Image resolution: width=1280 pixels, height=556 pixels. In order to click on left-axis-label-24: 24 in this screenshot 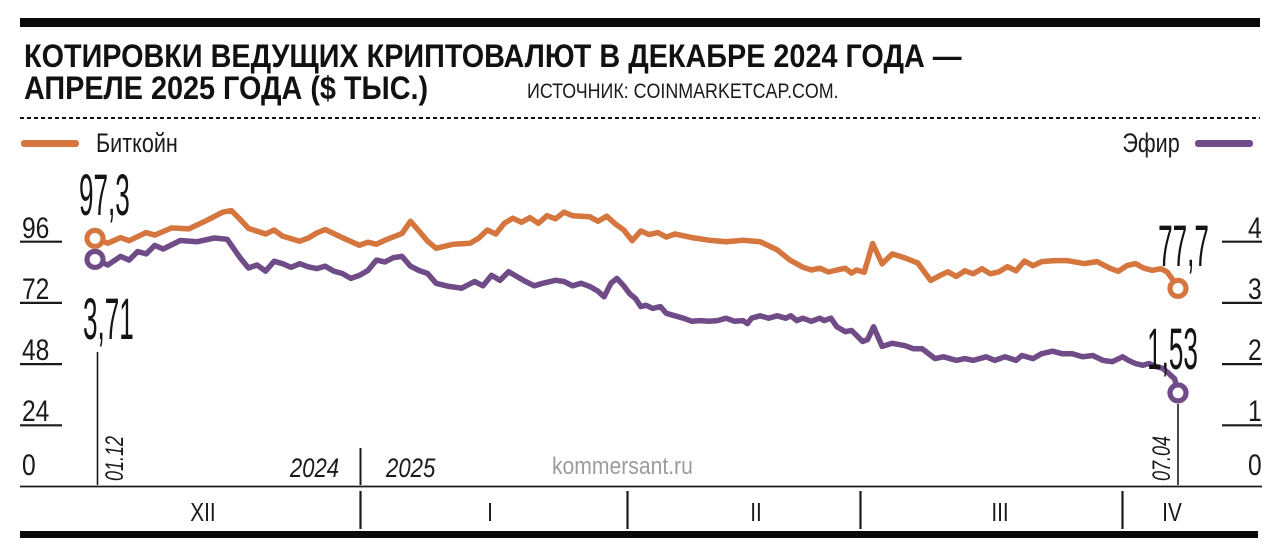, I will do `click(36, 411)`.